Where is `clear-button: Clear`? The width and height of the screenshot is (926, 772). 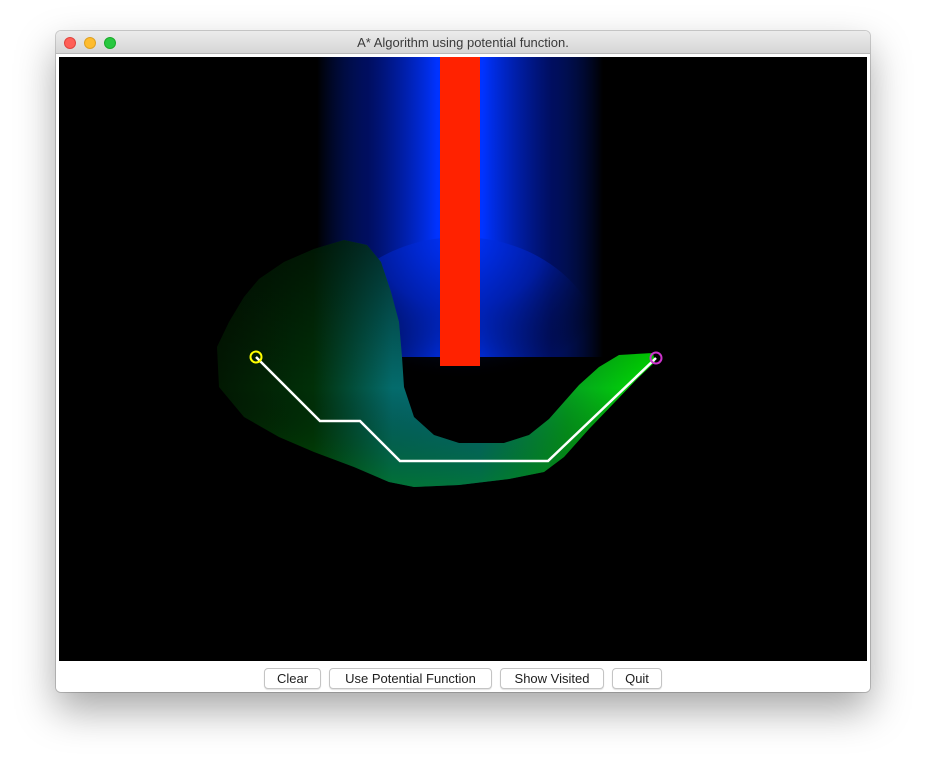 clear-button: Clear is located at coordinates (292, 678).